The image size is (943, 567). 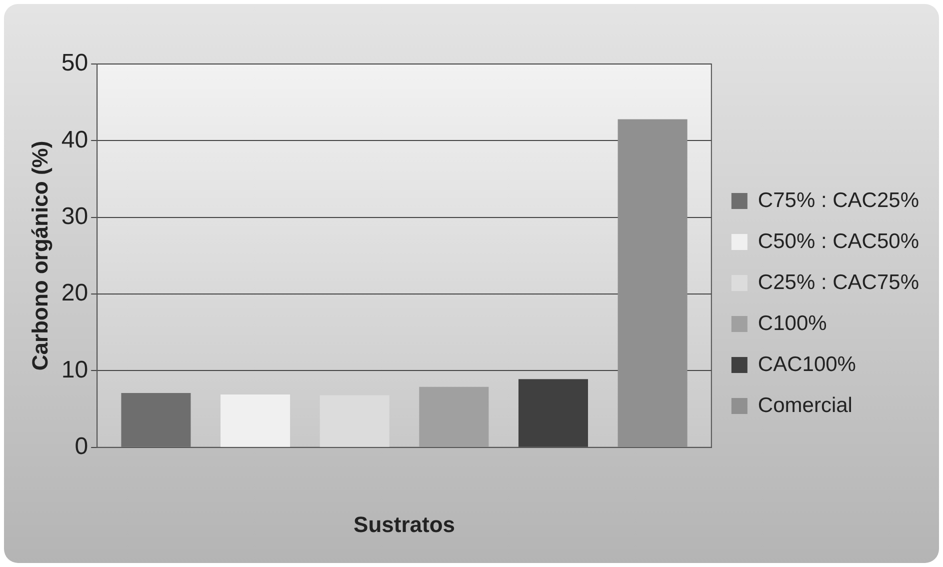 What do you see at coordinates (74, 370) in the screenshot?
I see `y-tick-label: 10` at bounding box center [74, 370].